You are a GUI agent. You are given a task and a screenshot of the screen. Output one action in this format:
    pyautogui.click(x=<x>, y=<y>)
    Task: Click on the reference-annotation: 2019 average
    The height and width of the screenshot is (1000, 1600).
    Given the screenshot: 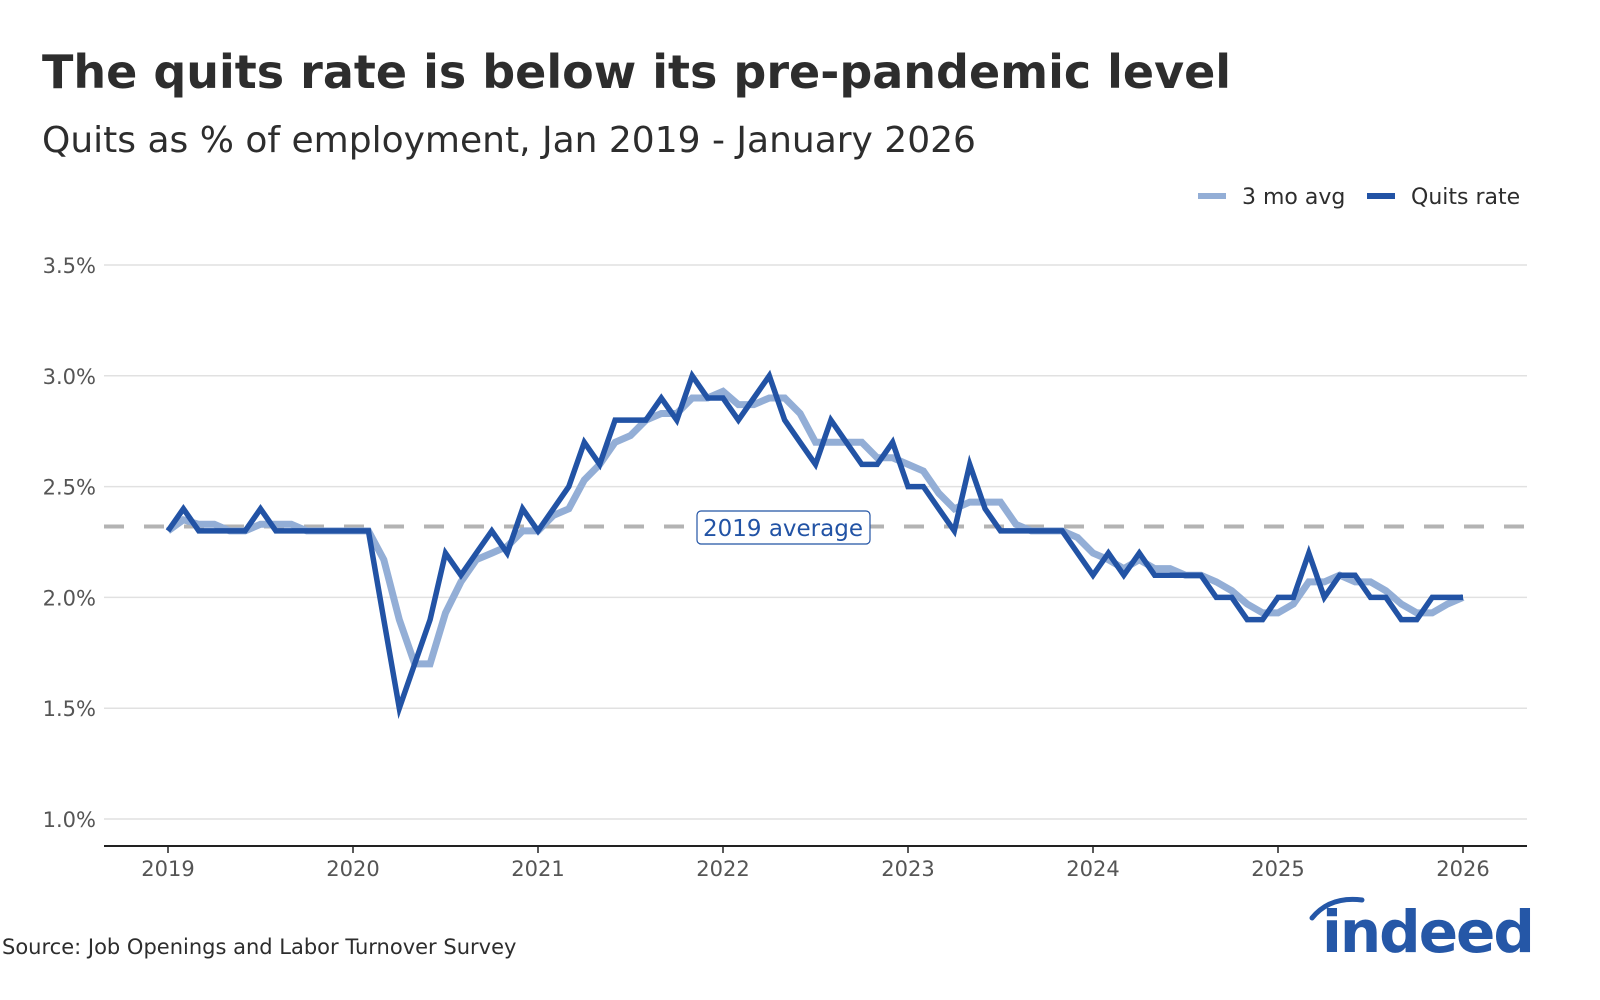 What is the action you would take?
    pyautogui.click(x=783, y=527)
    